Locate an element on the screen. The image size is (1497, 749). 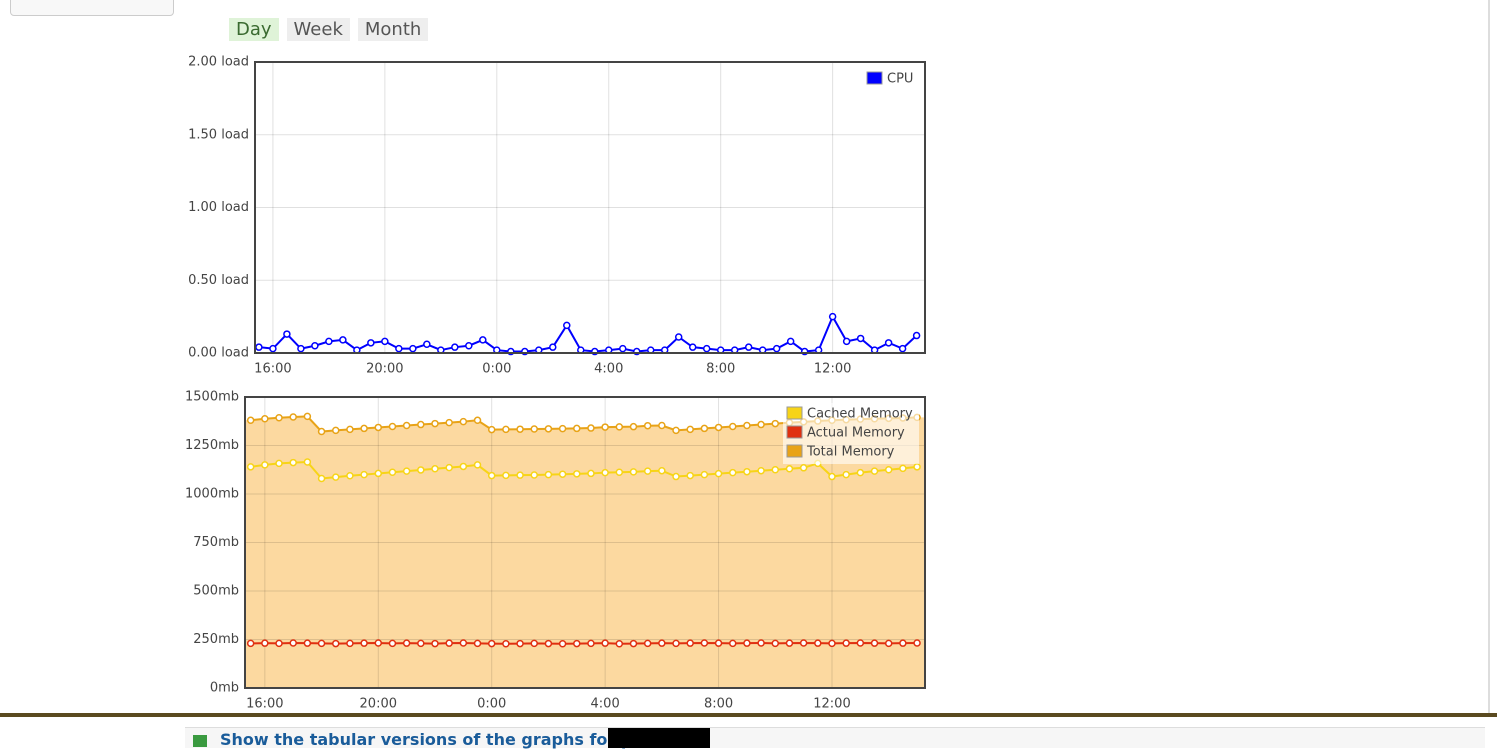
tab: Week is located at coordinates (318, 29).